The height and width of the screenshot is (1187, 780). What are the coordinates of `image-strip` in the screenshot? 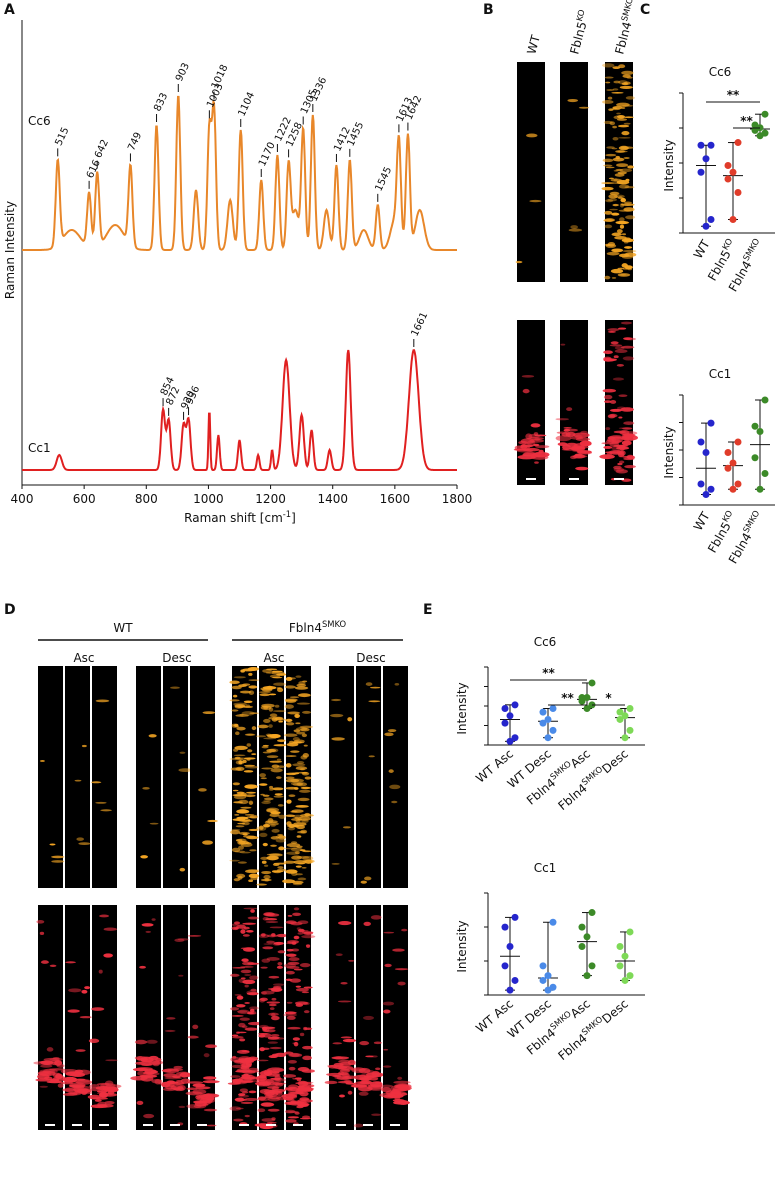 It's located at (50, 777).